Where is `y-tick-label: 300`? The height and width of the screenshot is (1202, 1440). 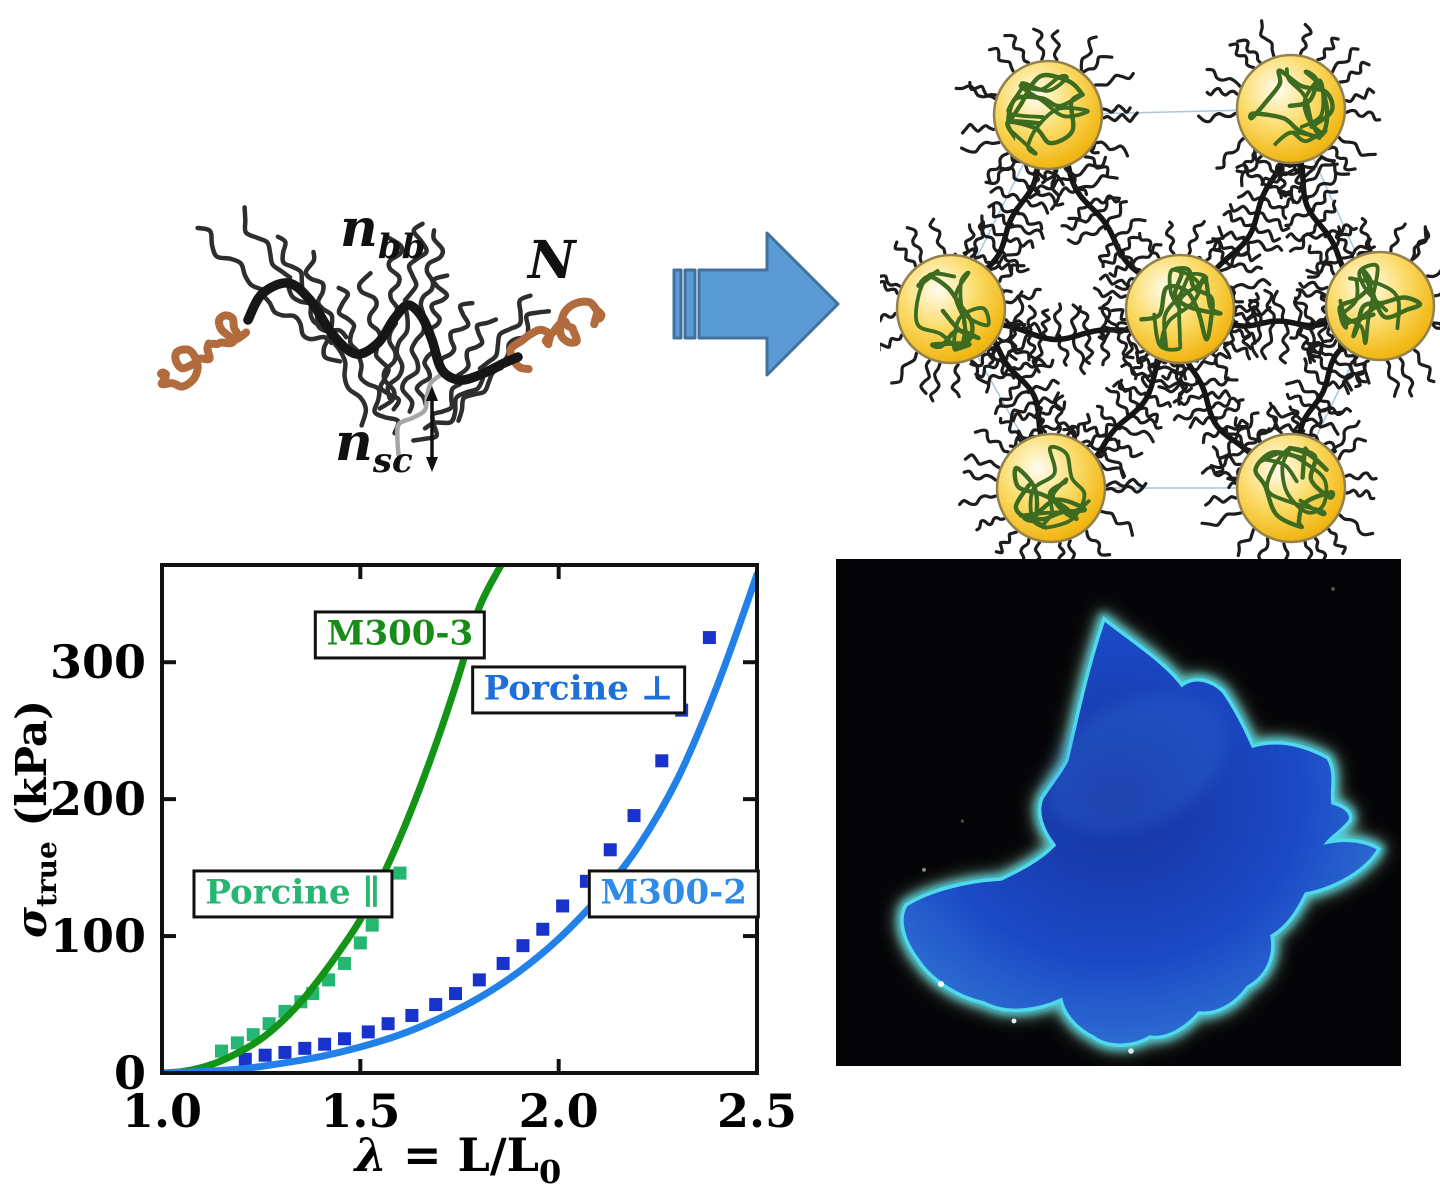 y-tick-label: 300 is located at coordinates (98, 662).